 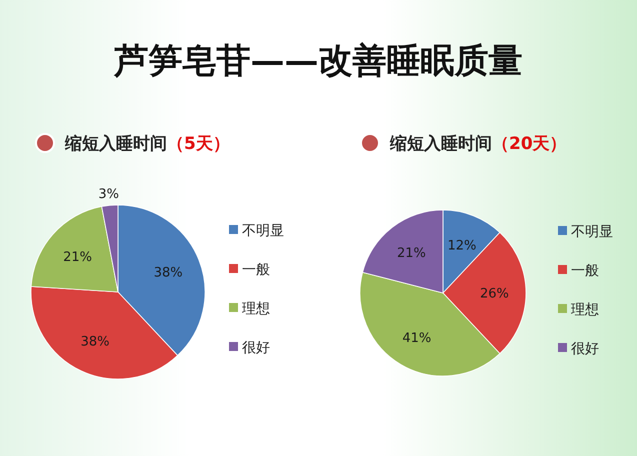 What do you see at coordinates (478, 144) in the screenshot?
I see `chart-subtitle: 缩短入睡时间（20天）` at bounding box center [478, 144].